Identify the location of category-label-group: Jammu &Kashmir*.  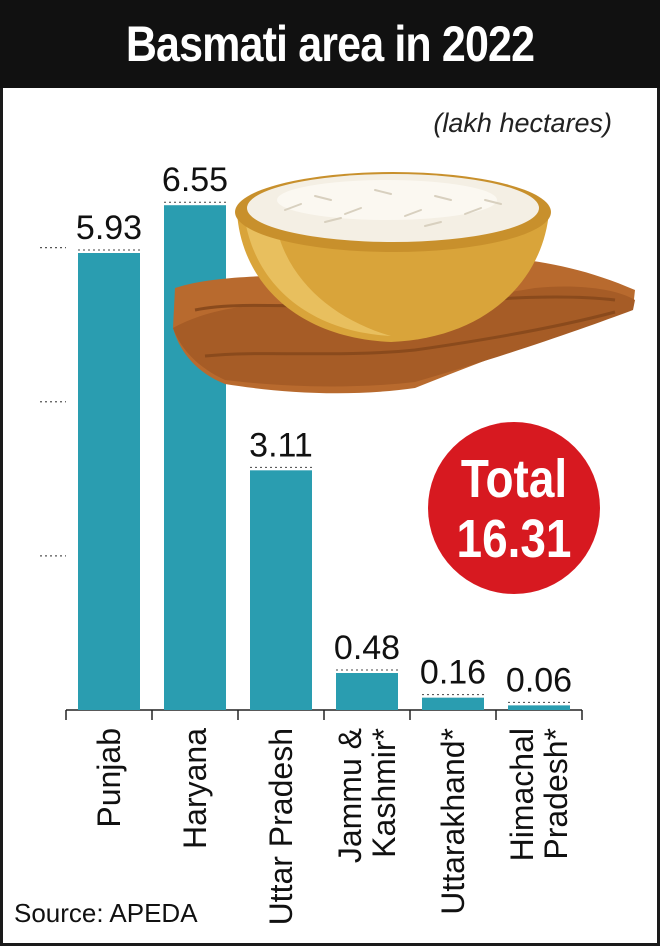
(367, 795).